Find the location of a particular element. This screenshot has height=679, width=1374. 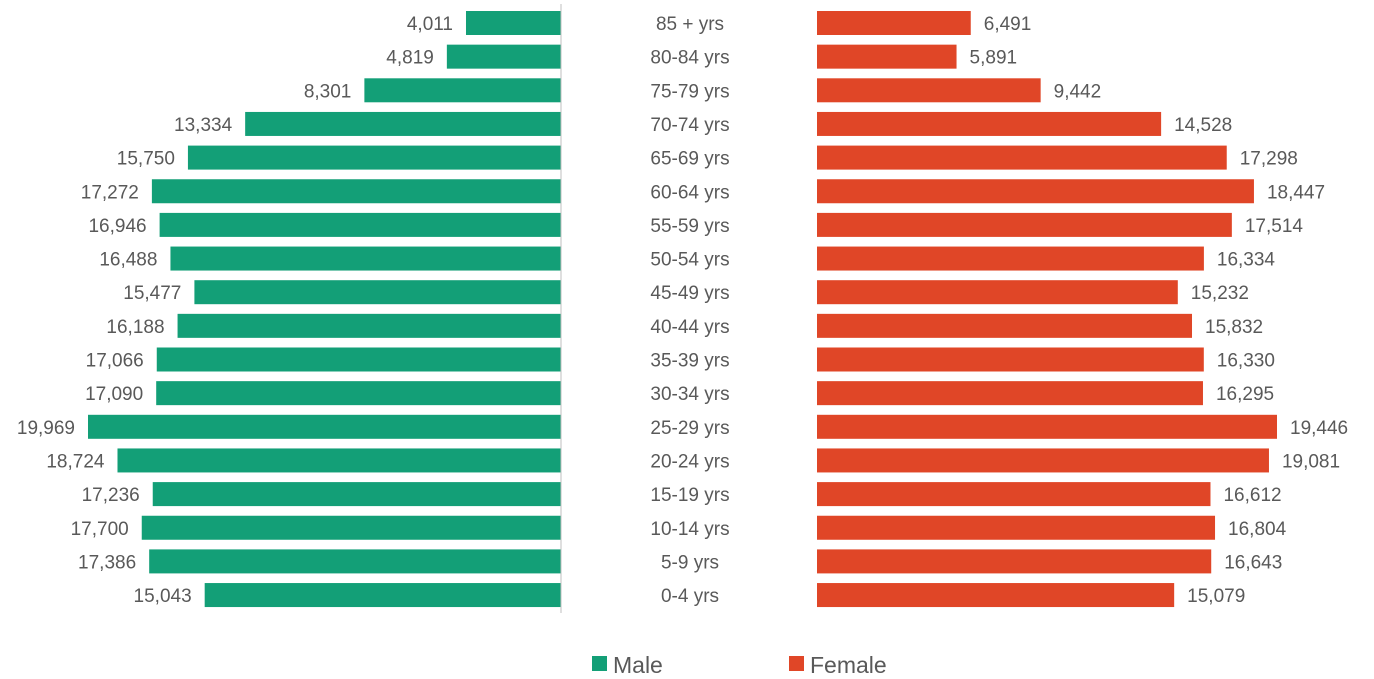

data-label-female: 19,081 is located at coordinates (1311, 461).